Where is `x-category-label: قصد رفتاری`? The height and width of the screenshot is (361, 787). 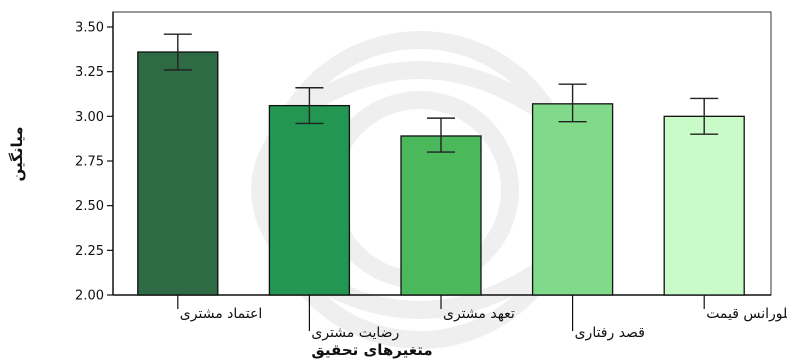
x-category-label: قصد رفتاری is located at coordinates (610, 333).